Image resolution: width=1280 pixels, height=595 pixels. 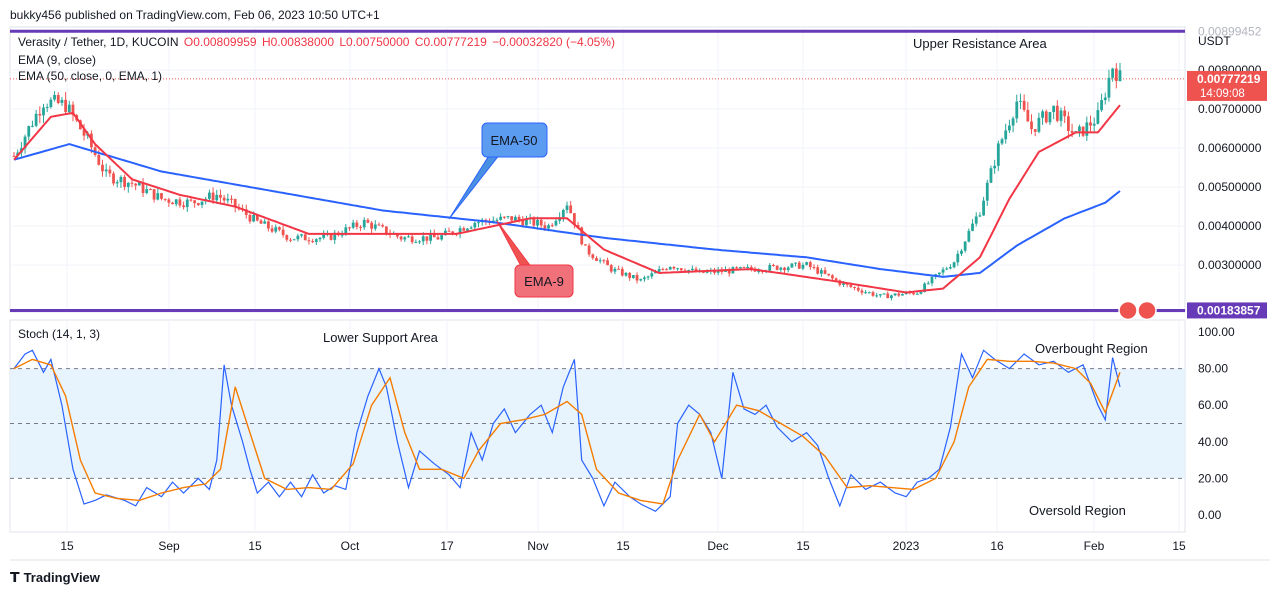 I want to click on overbought-label: Overbought Region, so click(x=1091, y=348).